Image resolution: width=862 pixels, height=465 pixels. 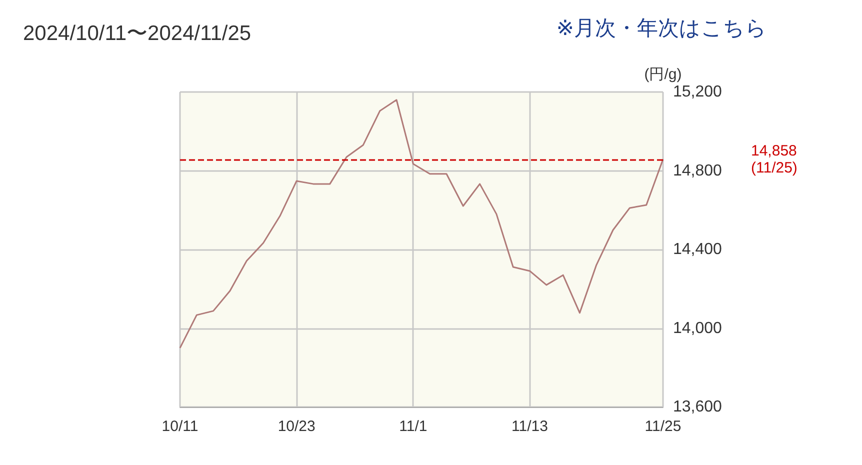 What do you see at coordinates (697, 328) in the screenshot?
I see `y-tick-label: 14,000` at bounding box center [697, 328].